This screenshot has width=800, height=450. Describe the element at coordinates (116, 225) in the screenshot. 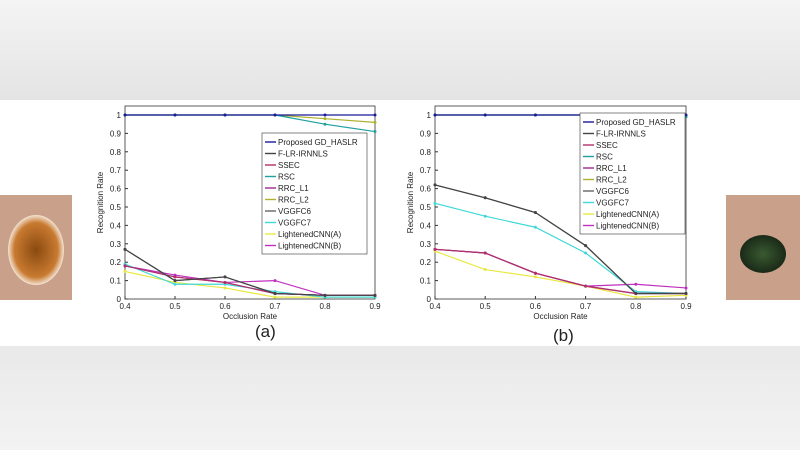

I see `y-tick-label: 0.4` at that location.